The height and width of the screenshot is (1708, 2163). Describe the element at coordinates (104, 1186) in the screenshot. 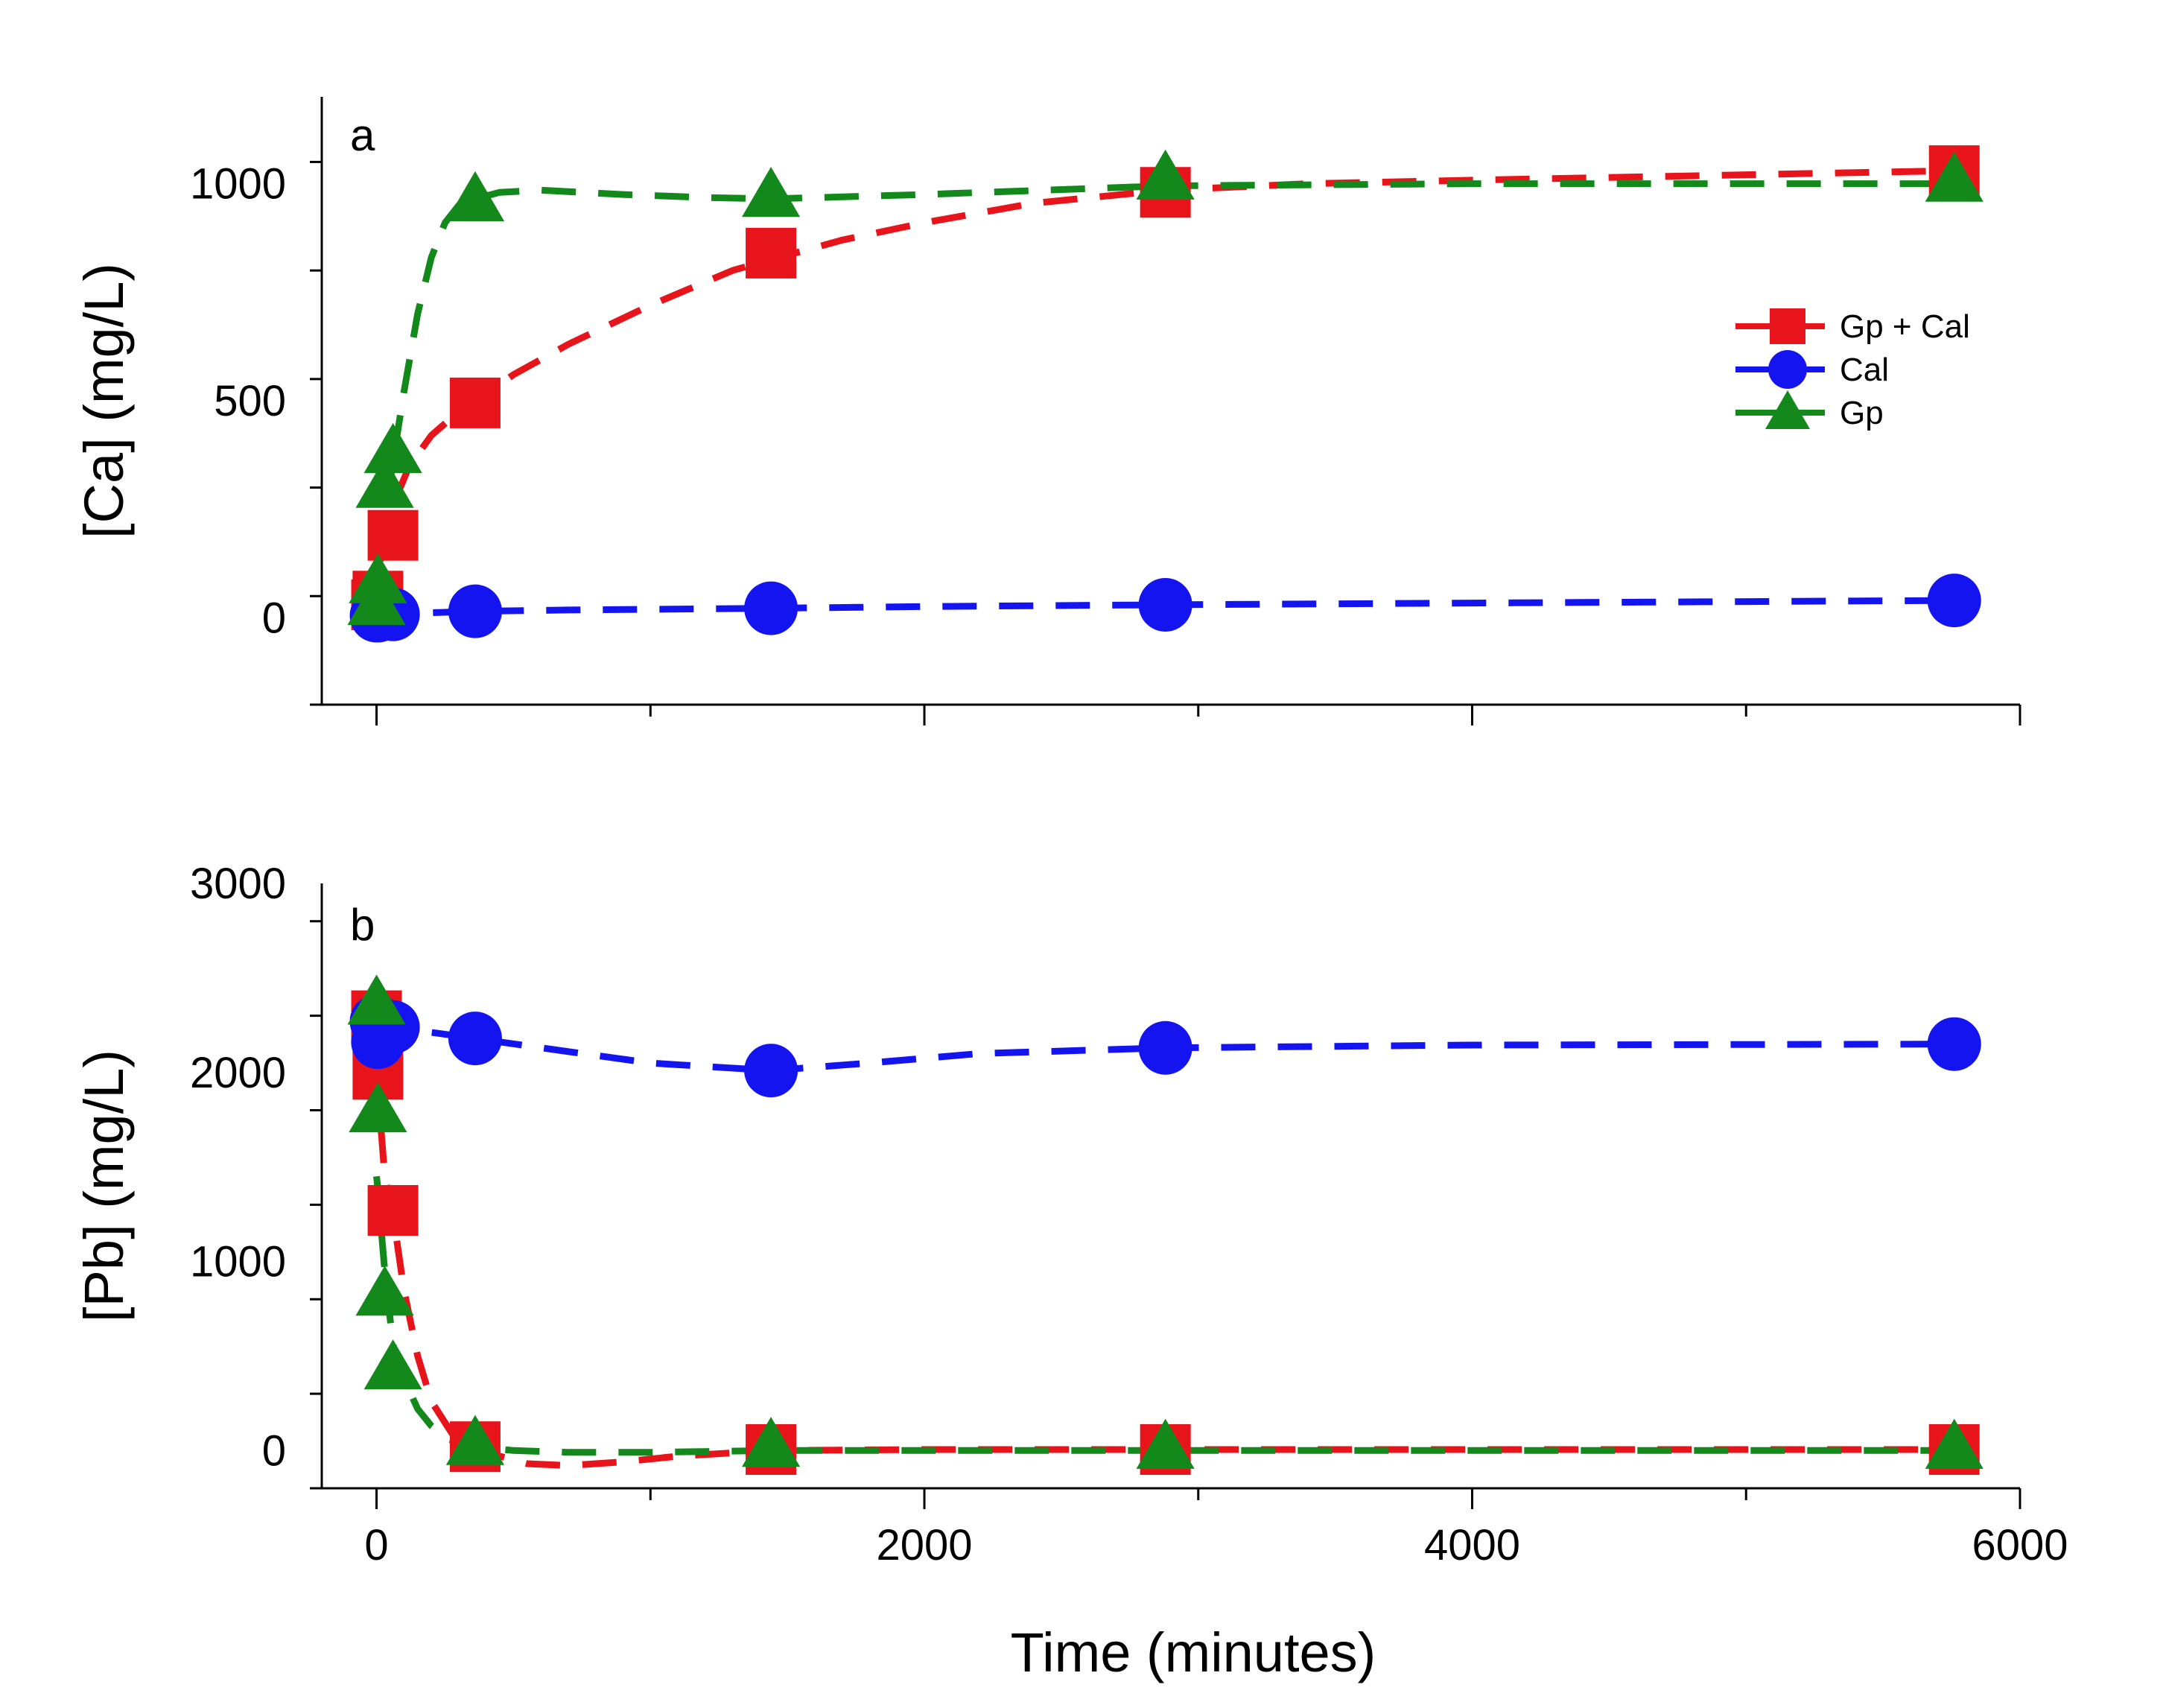

I see `y-axis-title: [Pb] (mg/L)` at that location.